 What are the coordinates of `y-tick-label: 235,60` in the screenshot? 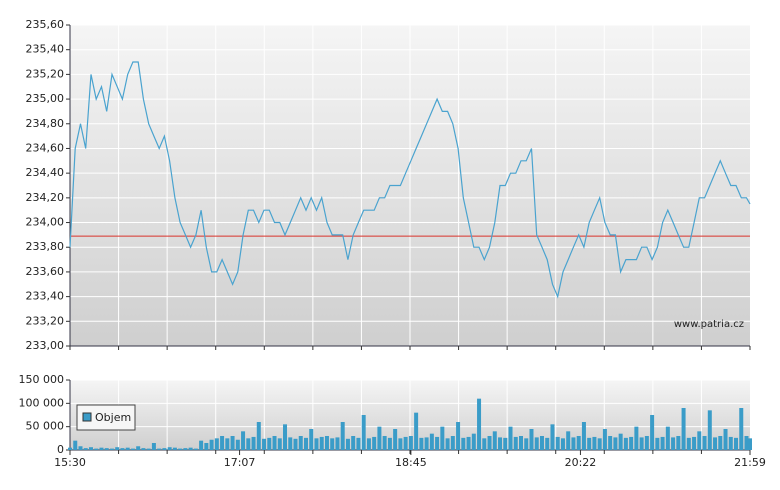 It's located at (45, 24).